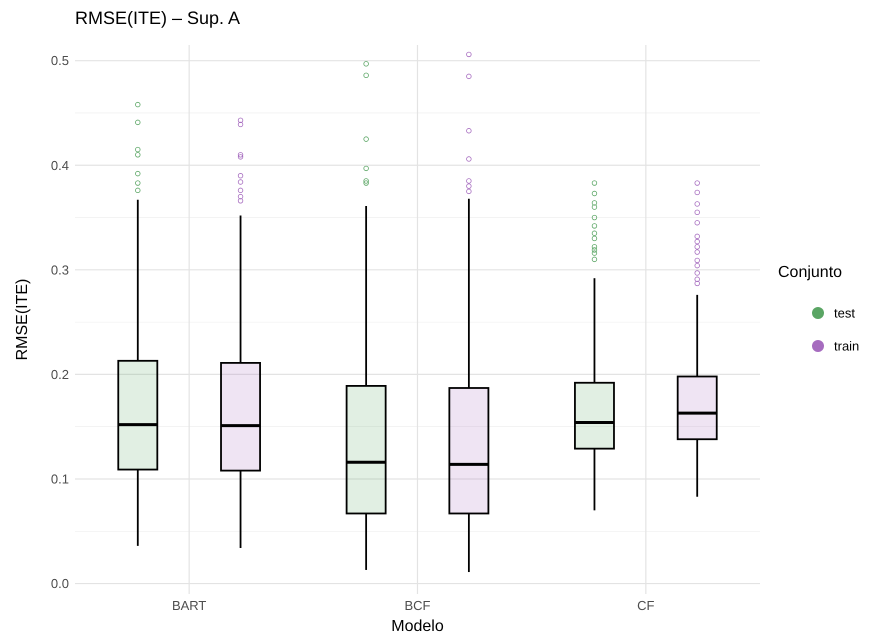 This screenshot has width=890, height=636. Describe the element at coordinates (417, 626) in the screenshot. I see `x-axis-title: Modelo` at that location.